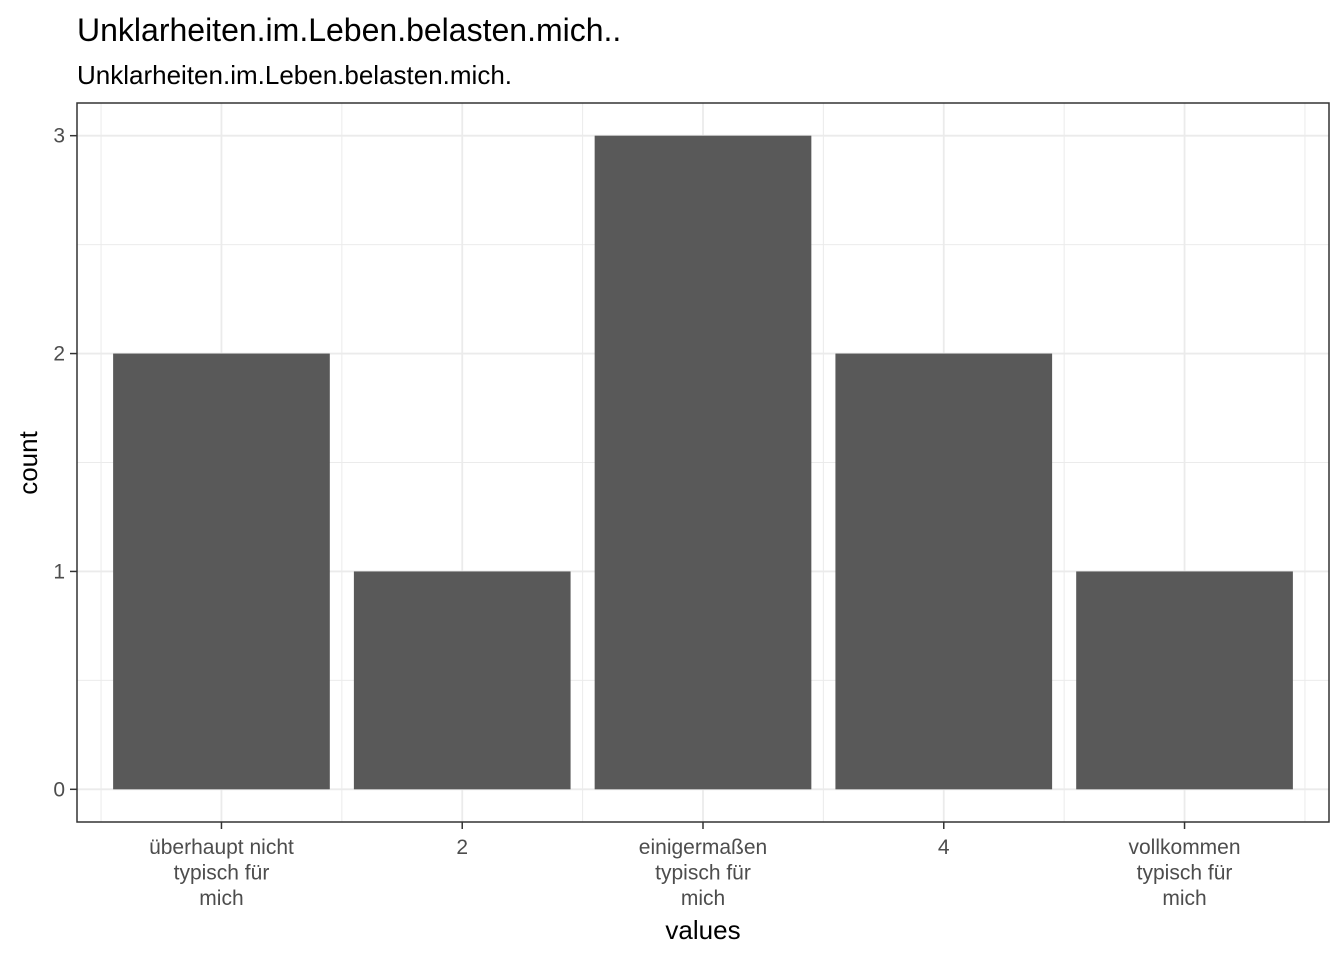 Image resolution: width=1344 pixels, height=960 pixels. I want to click on x-axis-title: values, so click(702, 930).